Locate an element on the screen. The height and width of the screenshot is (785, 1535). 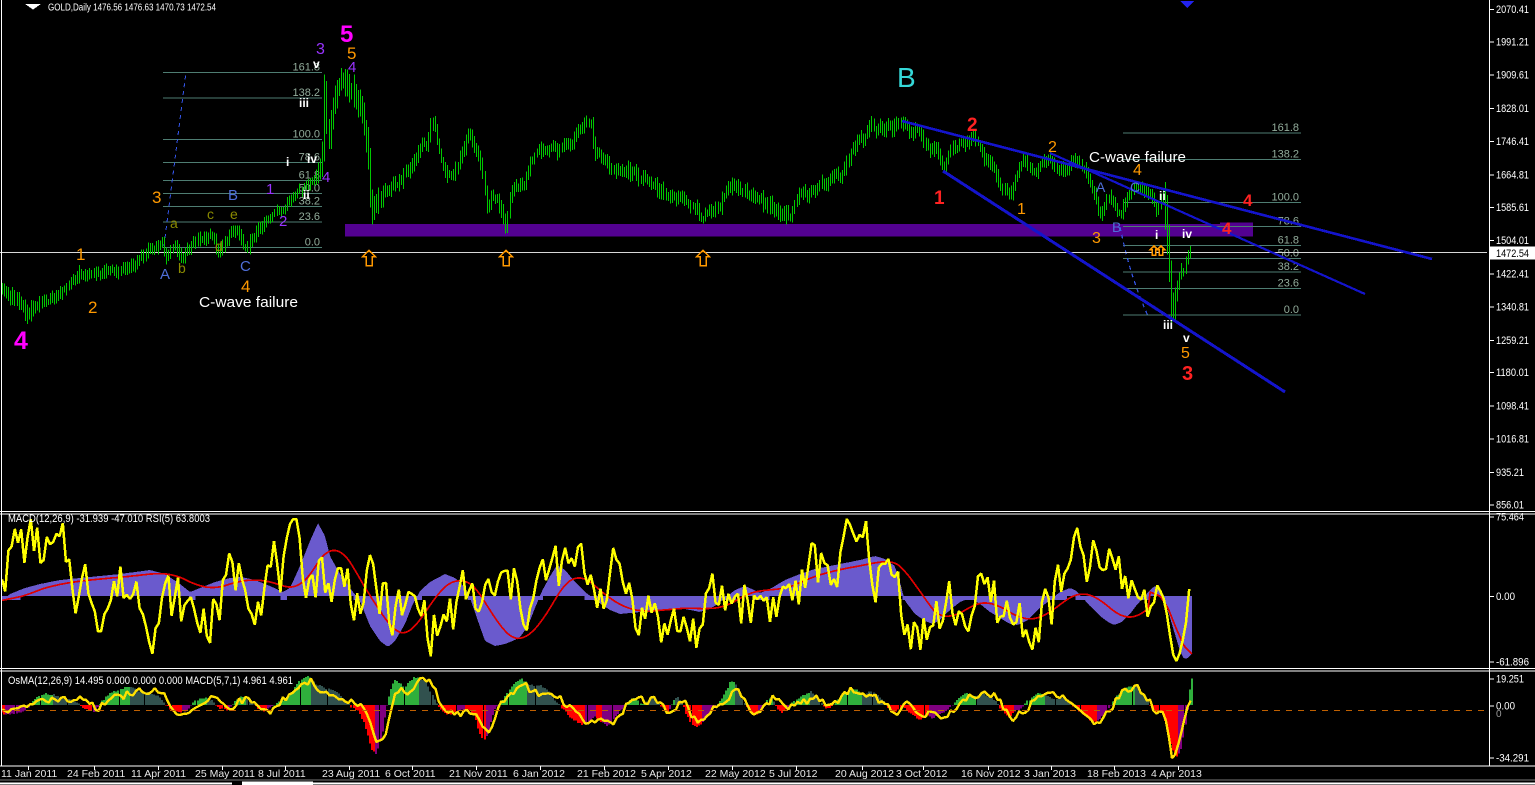
svg-text: 0.00 is located at coordinates (1505, 707).